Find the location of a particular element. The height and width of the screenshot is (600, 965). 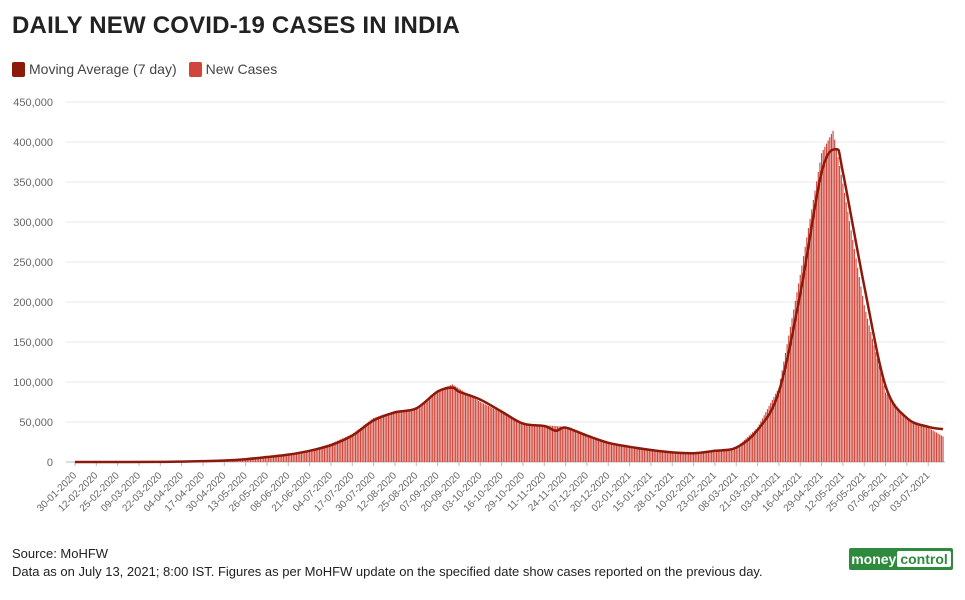

legend-item-new-cases: New Cases is located at coordinates (233, 69).